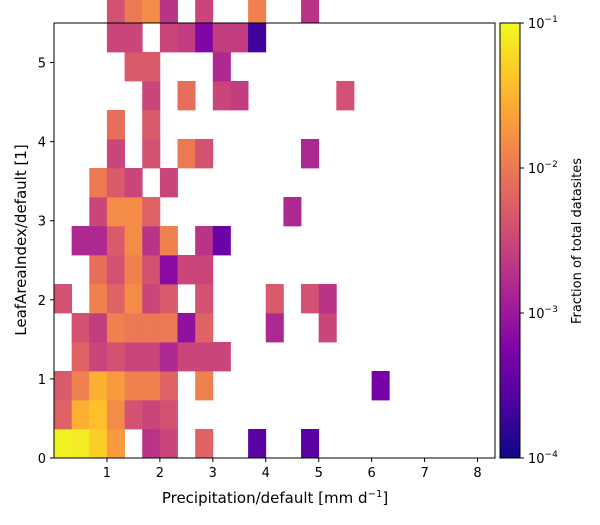 The width and height of the screenshot is (600, 525). I want to click on x-axis-label-text: Precipitation/default [mm d, so click(265, 498).